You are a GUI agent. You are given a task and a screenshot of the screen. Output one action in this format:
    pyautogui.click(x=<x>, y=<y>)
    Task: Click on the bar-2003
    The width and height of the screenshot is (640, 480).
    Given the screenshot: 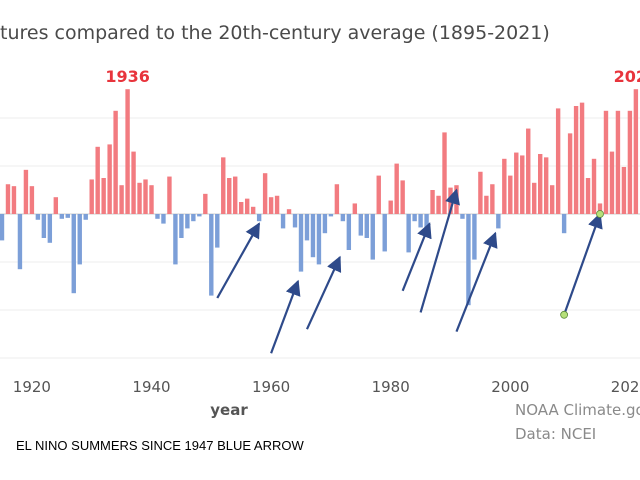 What is the action you would take?
    pyautogui.click(x=528, y=171)
    